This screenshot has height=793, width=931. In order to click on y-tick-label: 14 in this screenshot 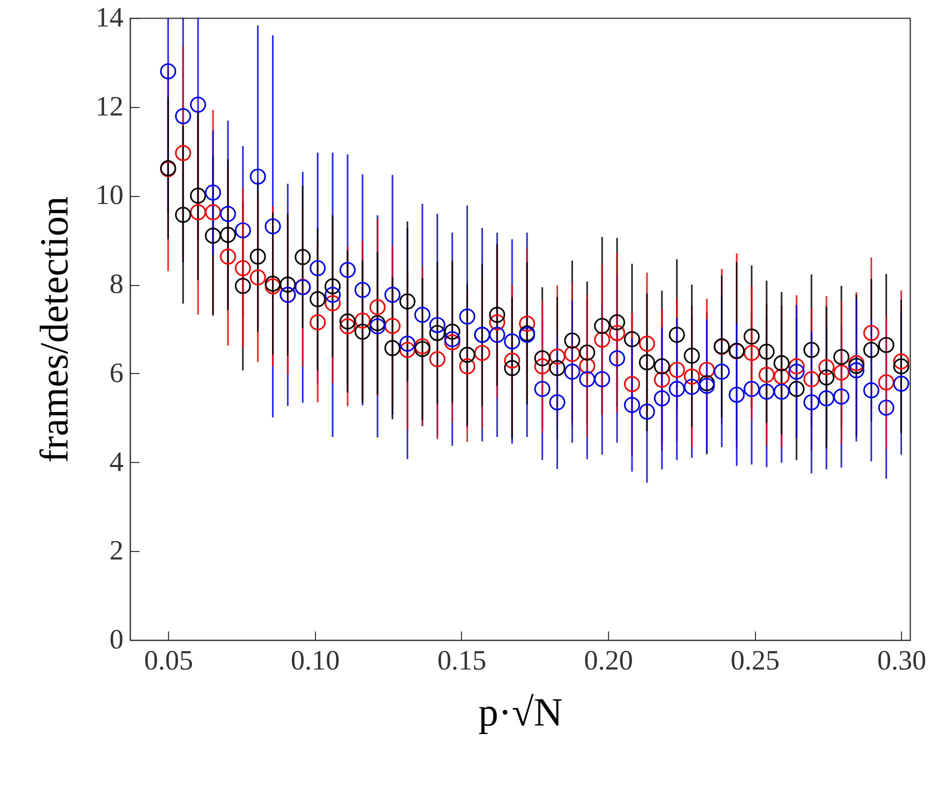, I will do `click(110, 18)`.